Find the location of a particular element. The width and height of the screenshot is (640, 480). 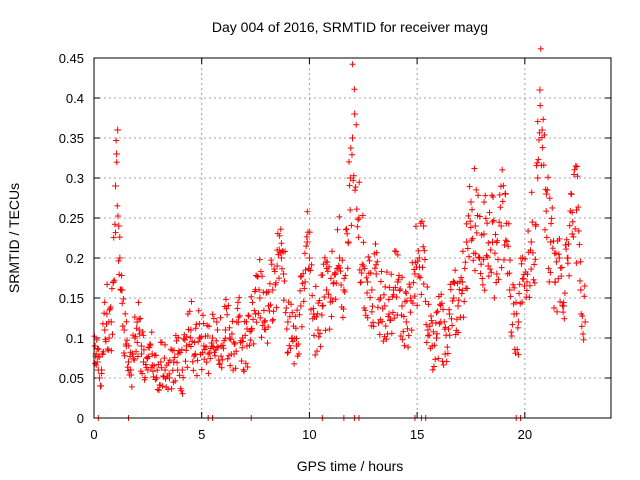

x-tick-label: 10 is located at coordinates (309, 434).